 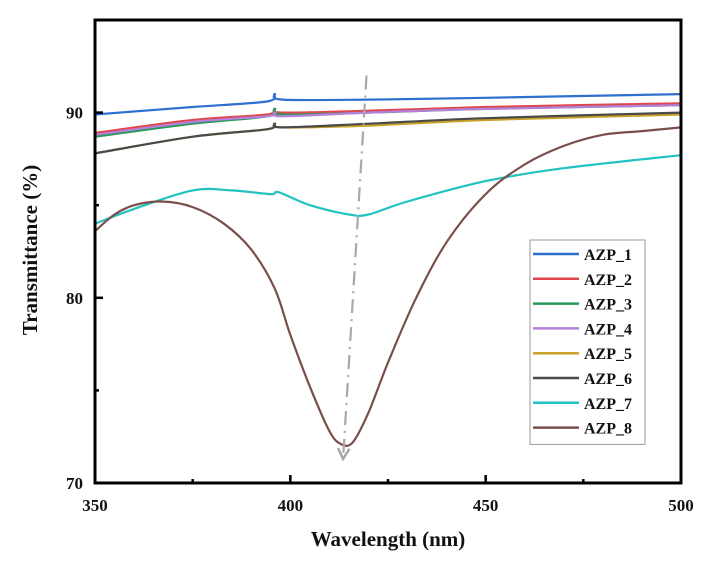 I want to click on legend-item: AZP_7, so click(x=582, y=404).